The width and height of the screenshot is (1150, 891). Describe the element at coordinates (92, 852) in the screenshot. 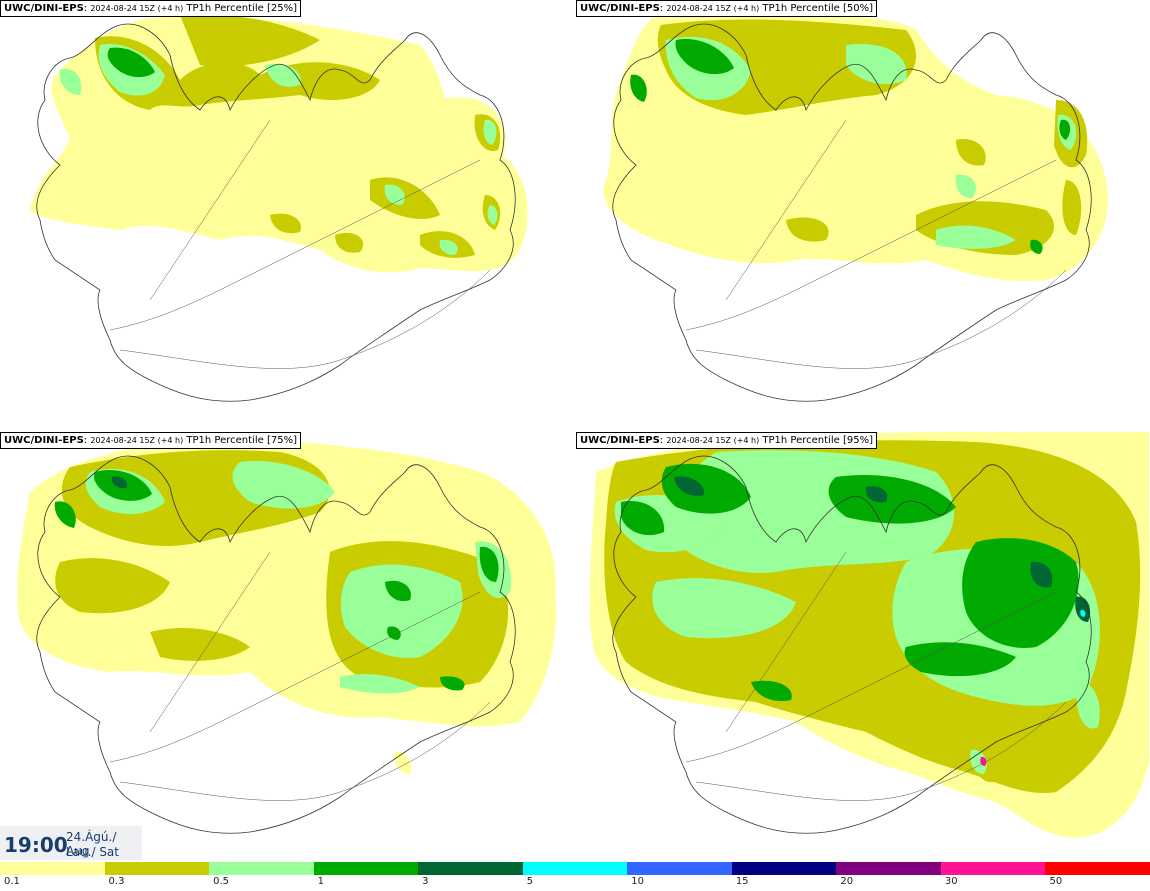

I see `valid-weekday: Lau./ Sat` at that location.